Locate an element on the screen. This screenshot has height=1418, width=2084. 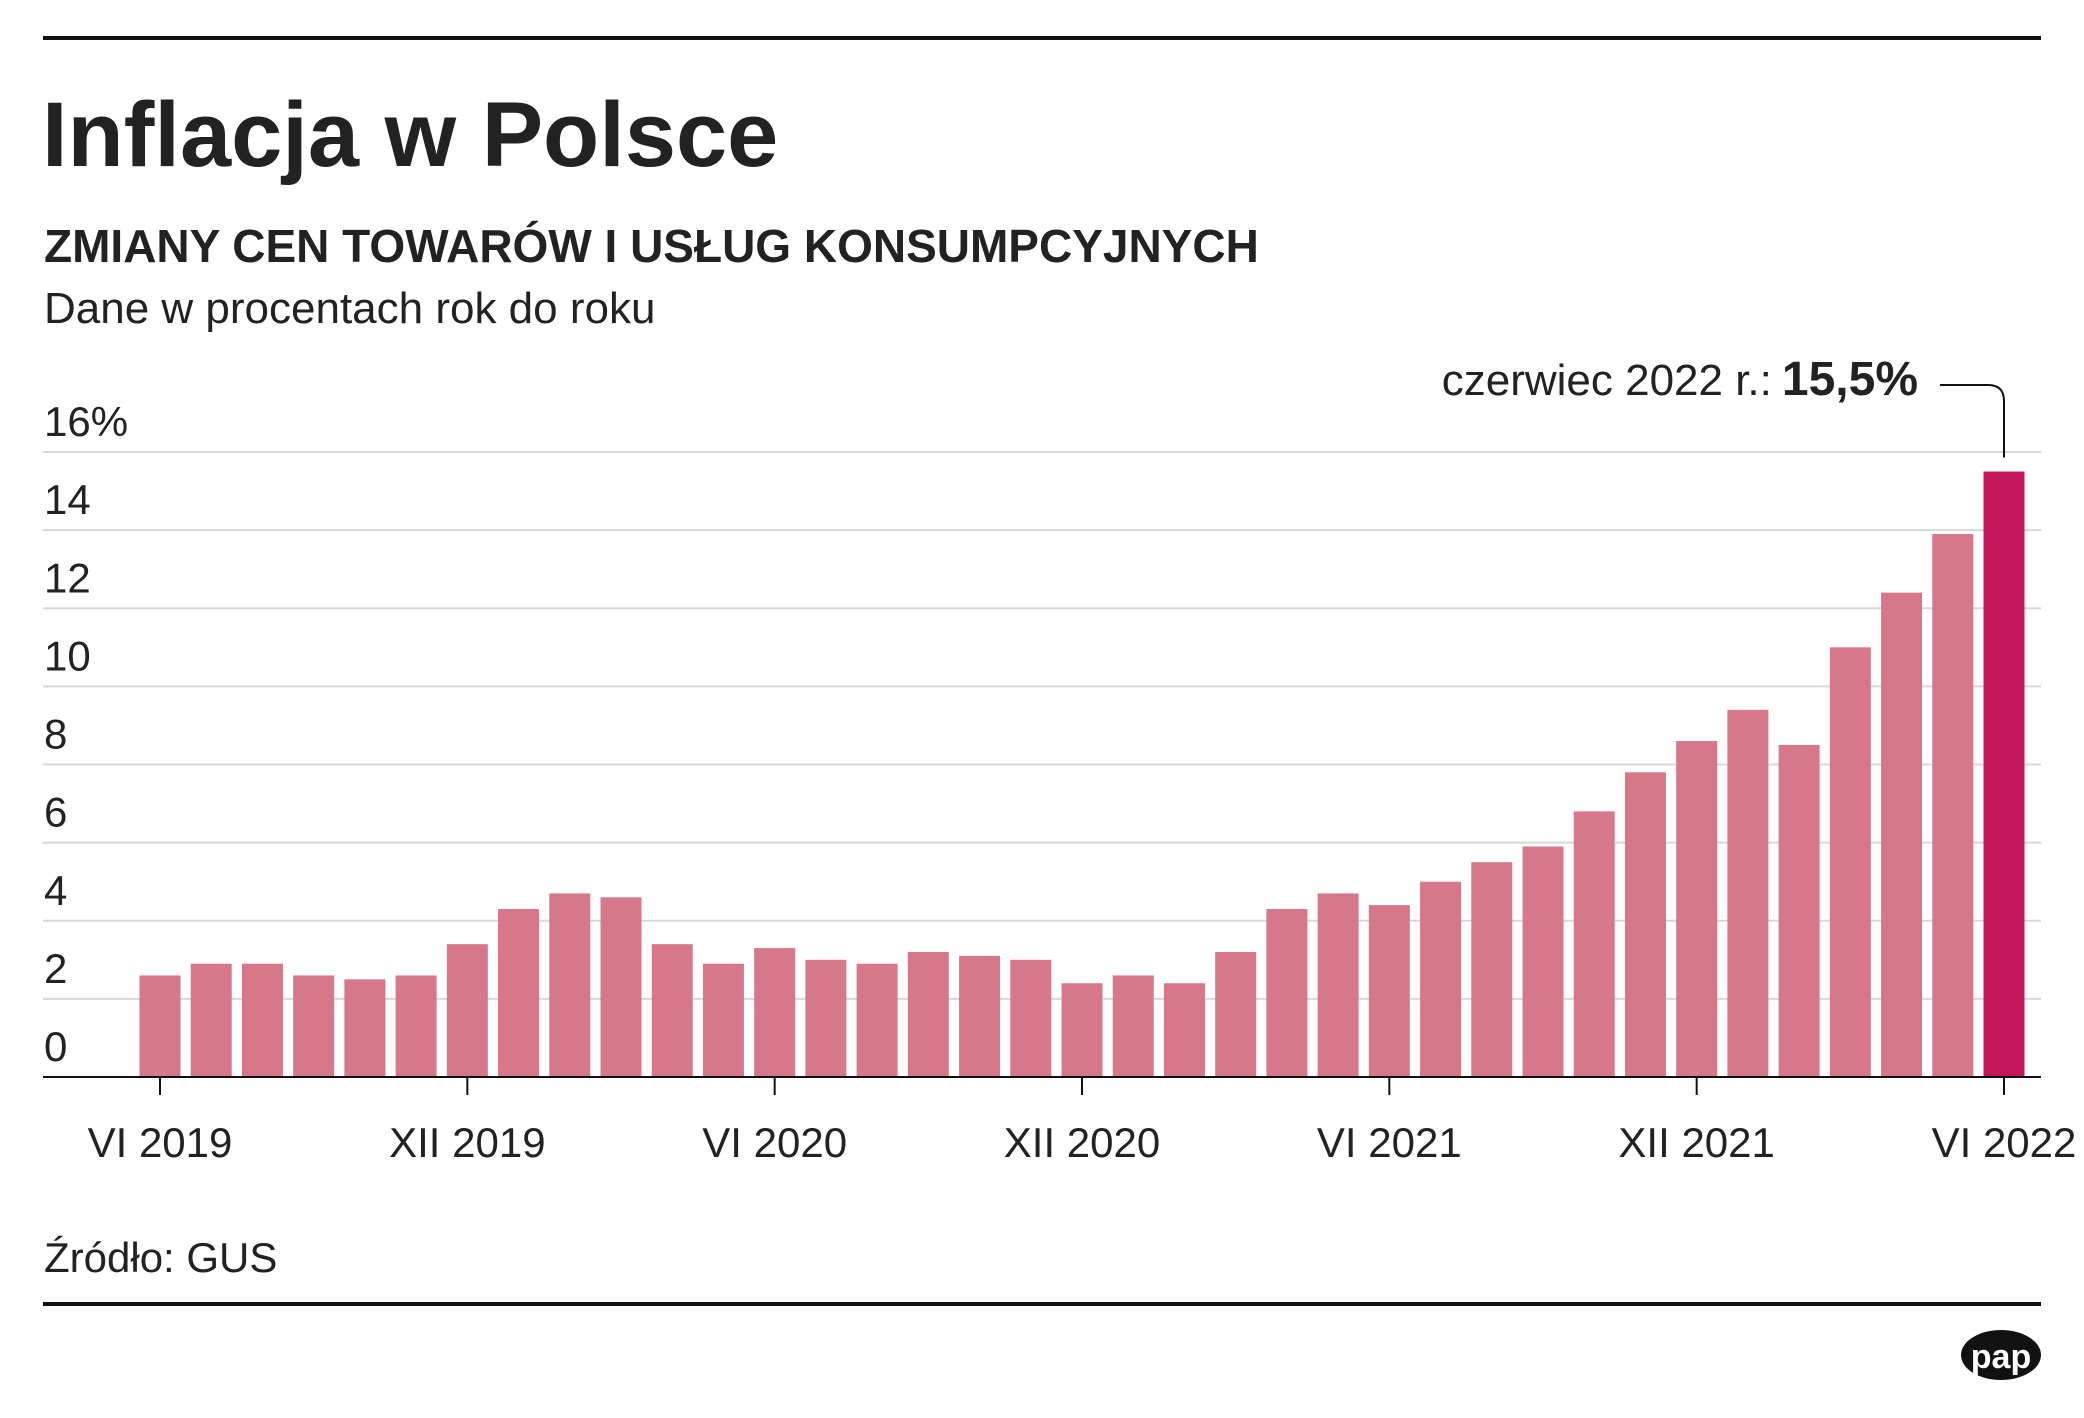
x-tick-label: VI 2019 is located at coordinates (160, 1142).